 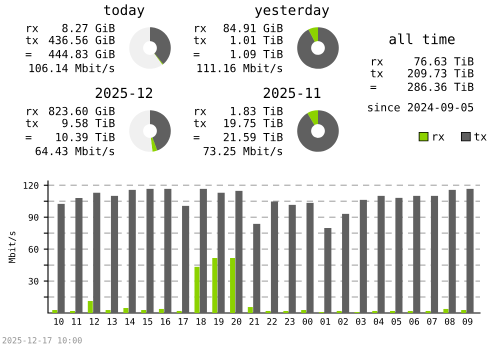 What do you see at coordinates (33, 249) in the screenshot?
I see `y-tick-label: 60` at bounding box center [33, 249].